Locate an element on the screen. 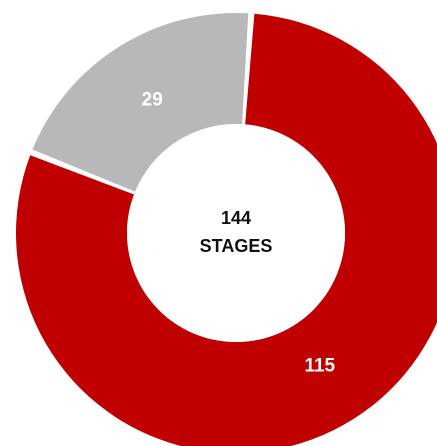 The width and height of the screenshot is (437, 446). center-total-label: 144 is located at coordinates (236, 218).